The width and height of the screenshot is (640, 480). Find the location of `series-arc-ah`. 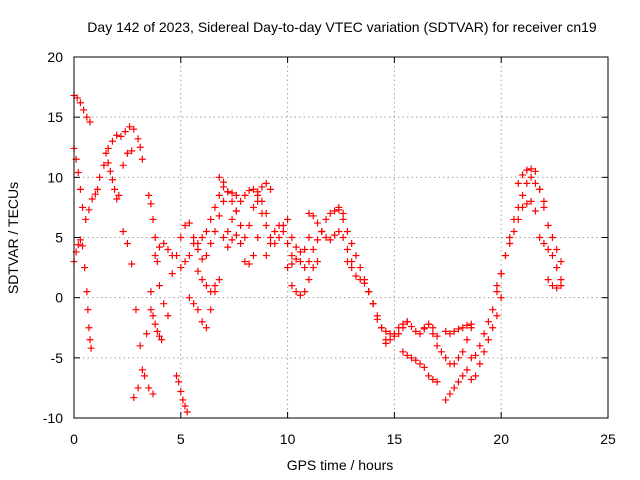

series-arc-ah is located at coordinates (539, 215).